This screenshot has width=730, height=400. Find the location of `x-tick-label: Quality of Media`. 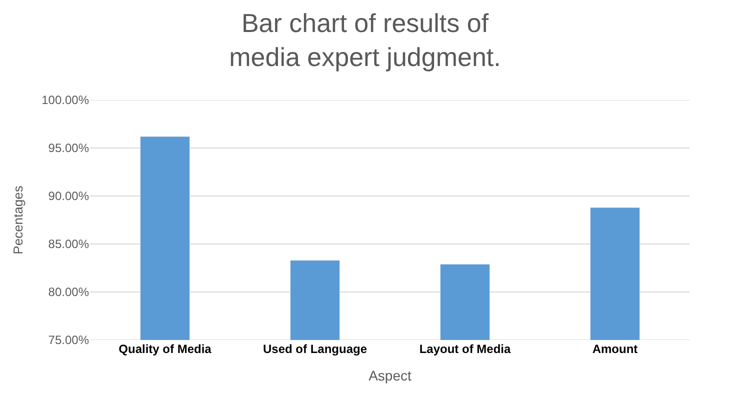

x-tick-label: Quality of Media is located at coordinates (165, 349).